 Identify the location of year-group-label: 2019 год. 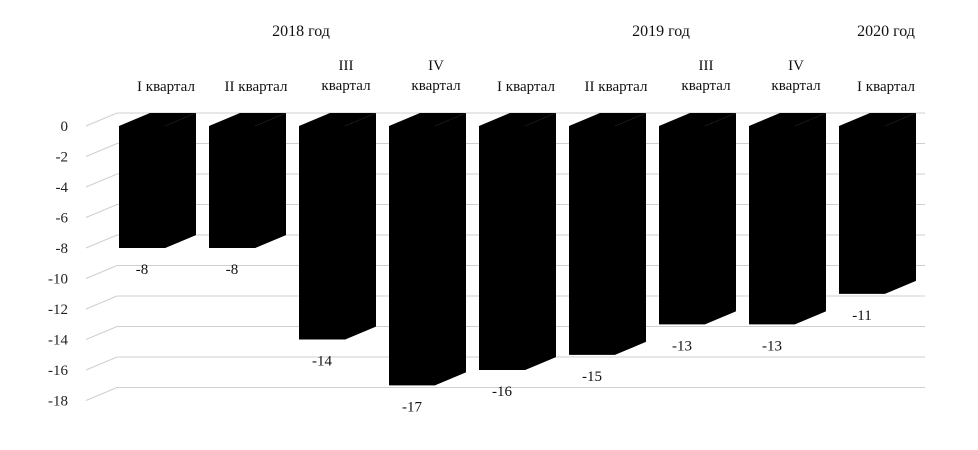
(661, 31).